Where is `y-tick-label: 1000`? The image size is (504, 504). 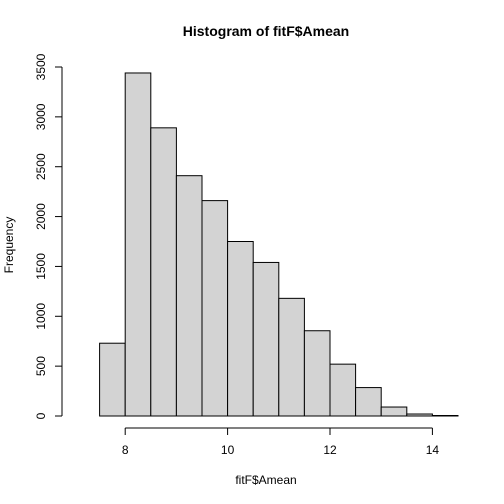
y-tick-label: 1000 is located at coordinates (41, 316).